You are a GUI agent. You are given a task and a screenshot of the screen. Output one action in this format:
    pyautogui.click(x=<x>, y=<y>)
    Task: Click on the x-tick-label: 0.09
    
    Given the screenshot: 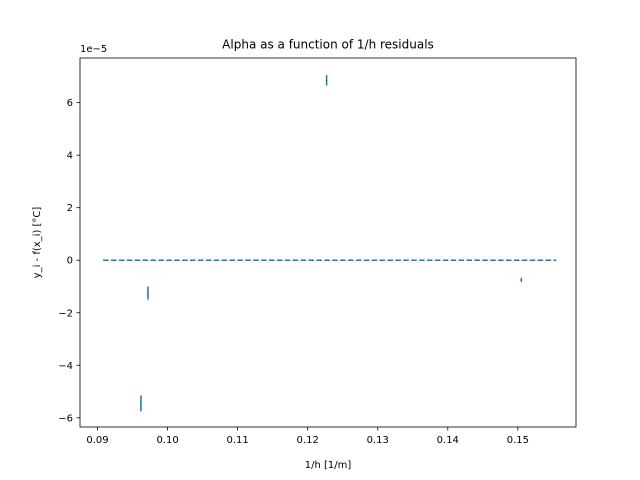 What is the action you would take?
    pyautogui.click(x=97, y=440)
    